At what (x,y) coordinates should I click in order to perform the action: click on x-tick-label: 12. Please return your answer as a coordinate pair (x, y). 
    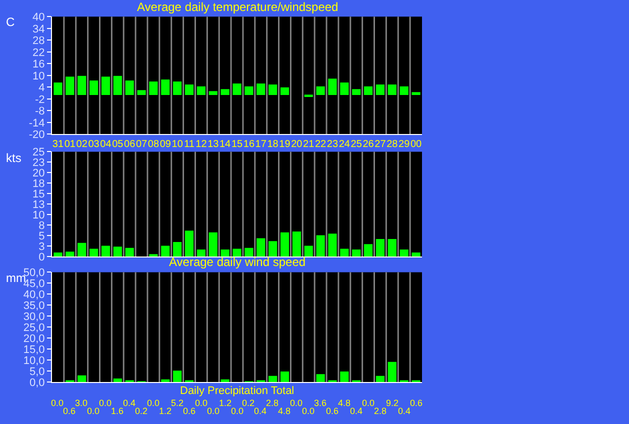
    Looking at the image, I should click on (202, 144).